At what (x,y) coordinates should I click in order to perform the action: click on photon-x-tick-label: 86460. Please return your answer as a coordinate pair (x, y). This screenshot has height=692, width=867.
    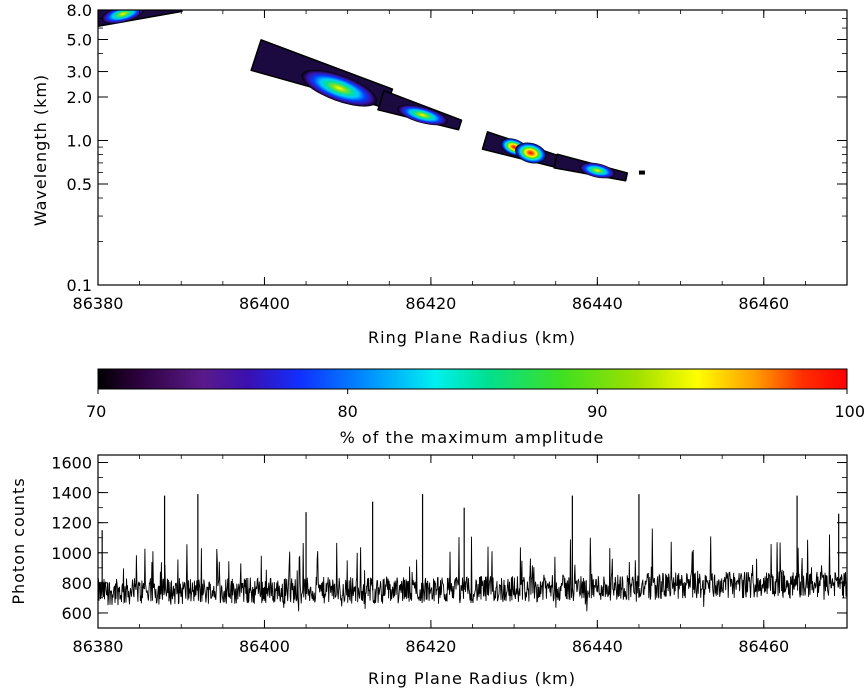
    Looking at the image, I should click on (763, 646).